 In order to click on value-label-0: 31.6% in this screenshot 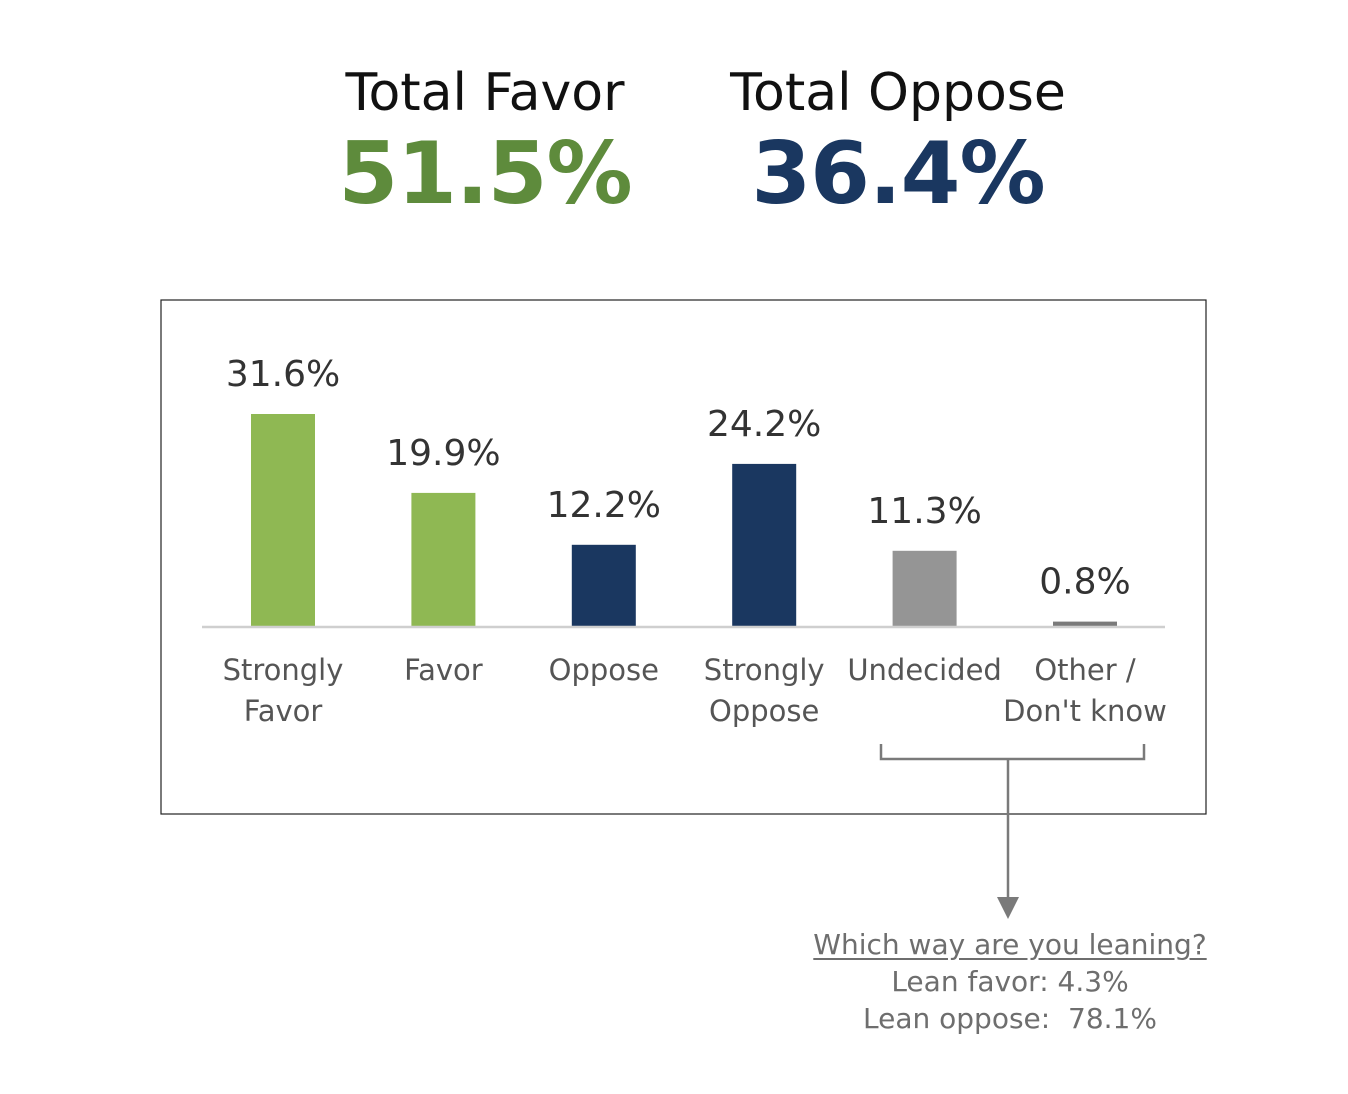, I will do `click(283, 374)`.